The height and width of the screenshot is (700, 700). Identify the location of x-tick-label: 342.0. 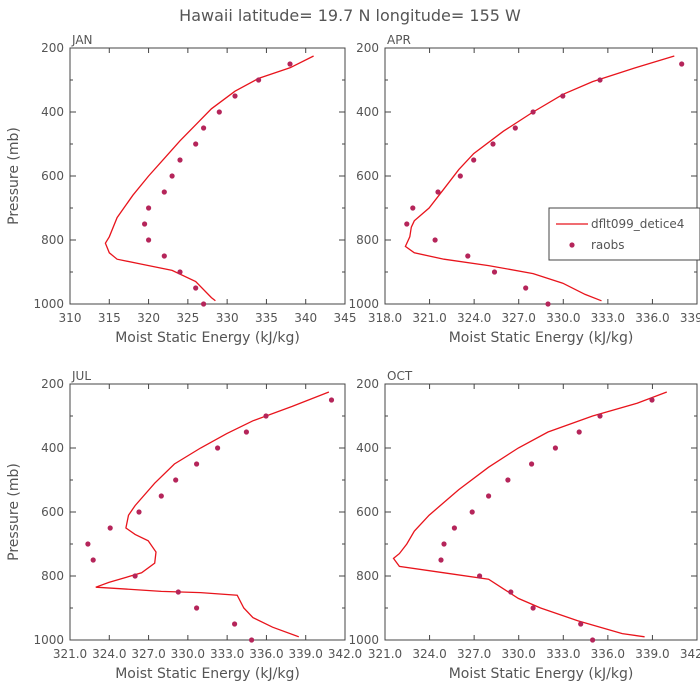
(690, 654).